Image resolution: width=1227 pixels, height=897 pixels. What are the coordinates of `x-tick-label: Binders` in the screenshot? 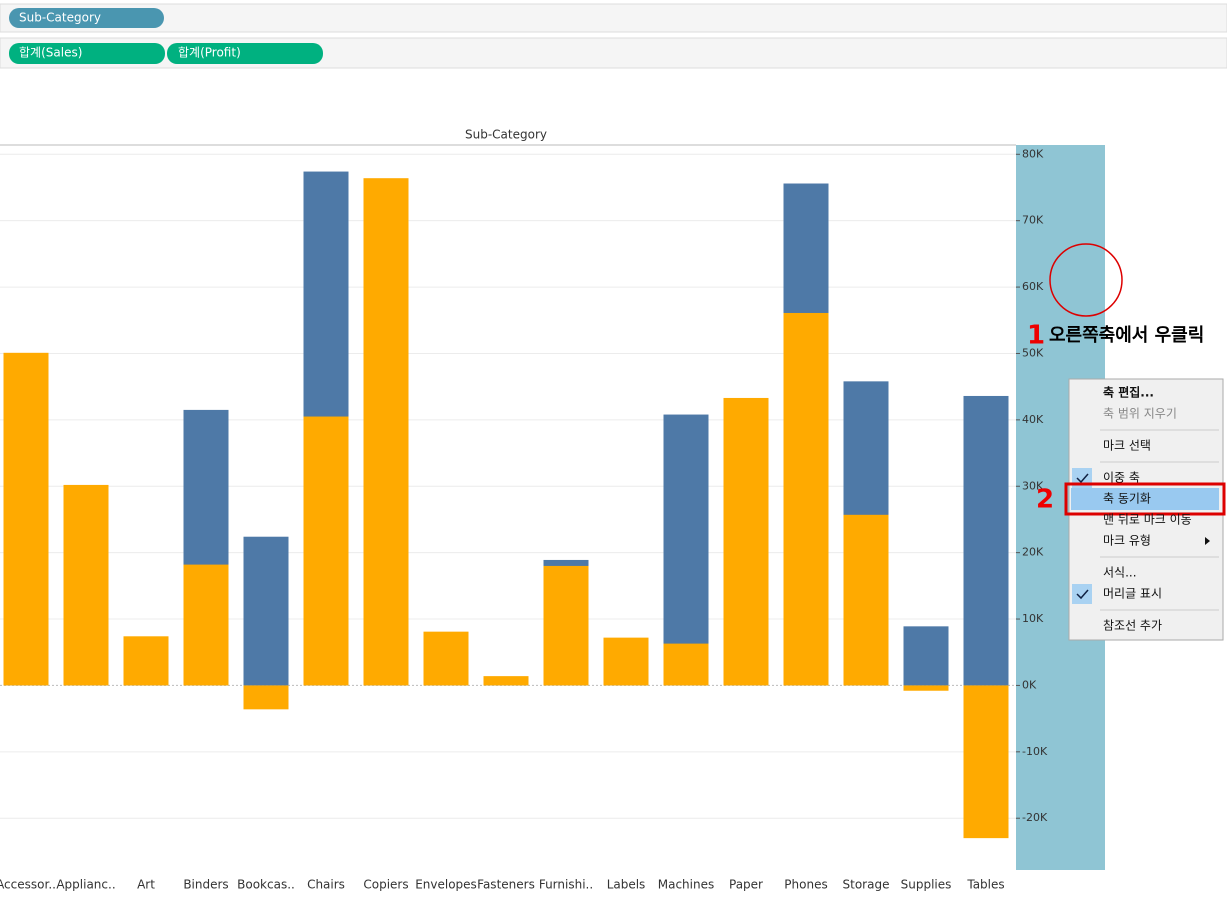 It's located at (205, 885).